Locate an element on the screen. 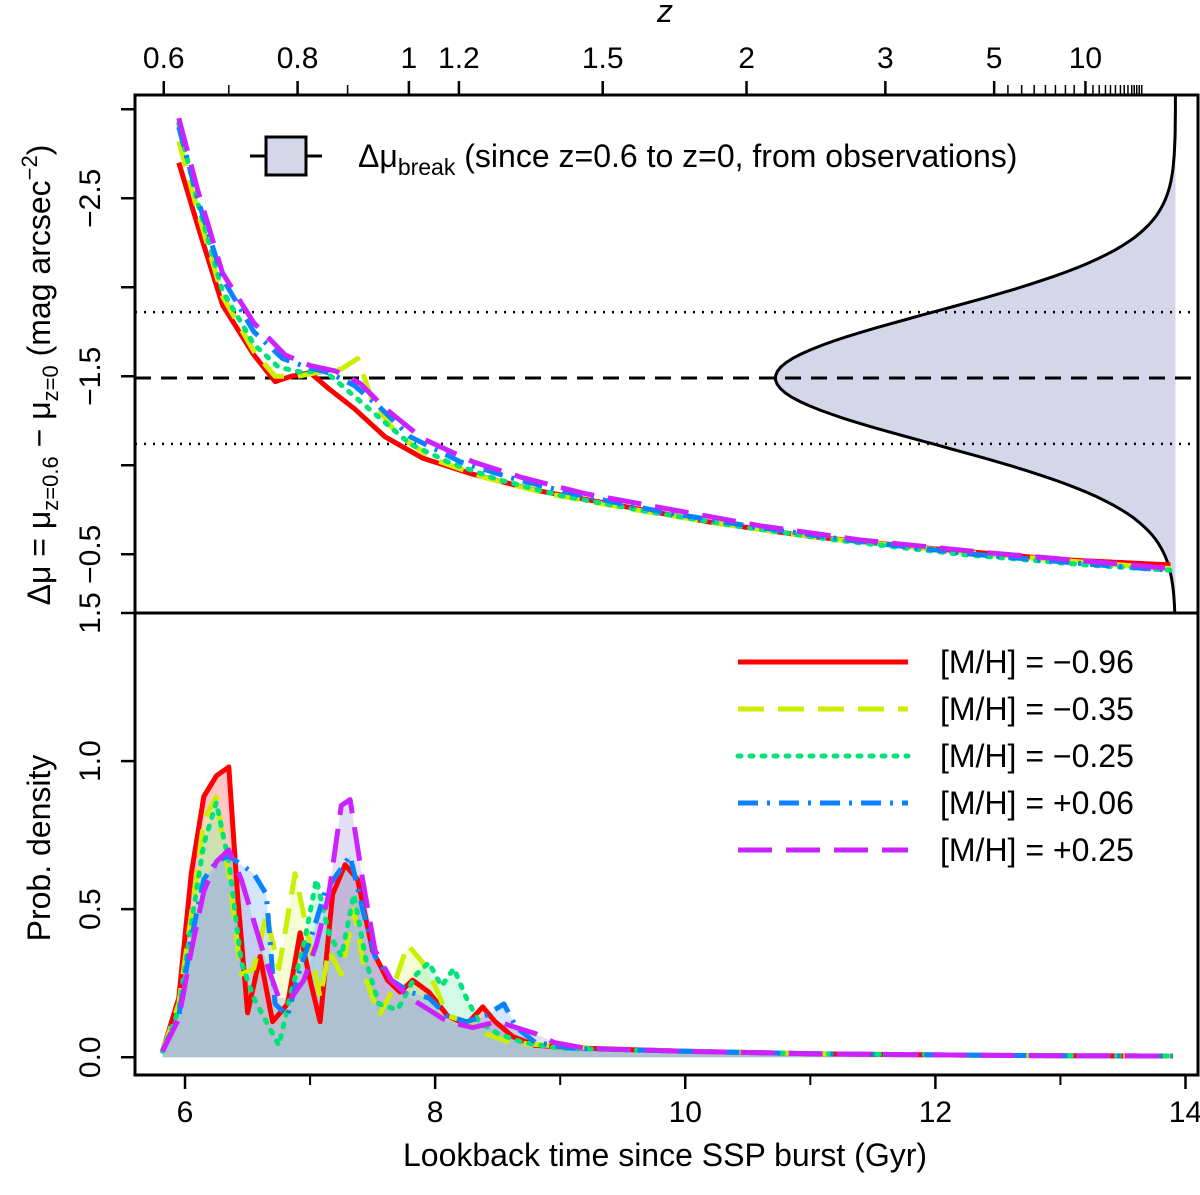 Image resolution: width=1200 pixels, height=1195 pixels. ylabel-minus: − μ is located at coordinates (39, 428).